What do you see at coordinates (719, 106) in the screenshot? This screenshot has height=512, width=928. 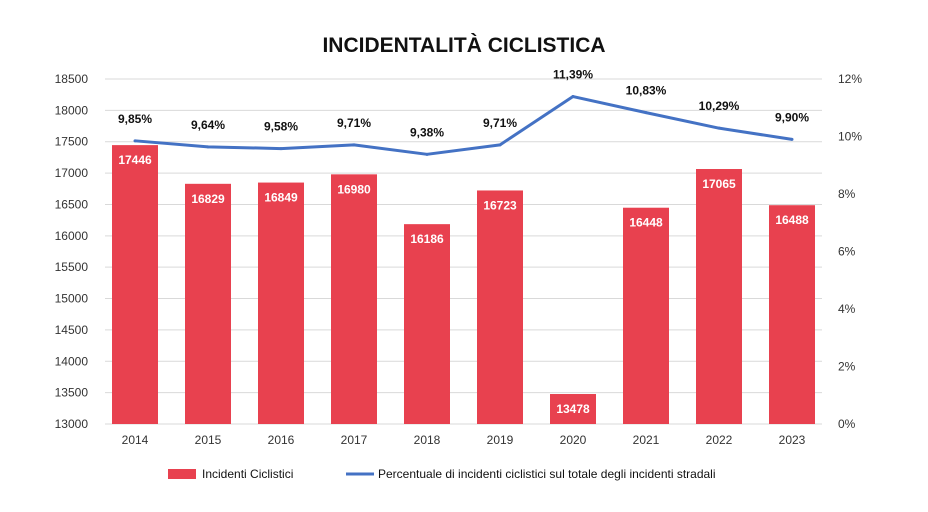 I see `line-data-label: 10,29%` at bounding box center [719, 106].